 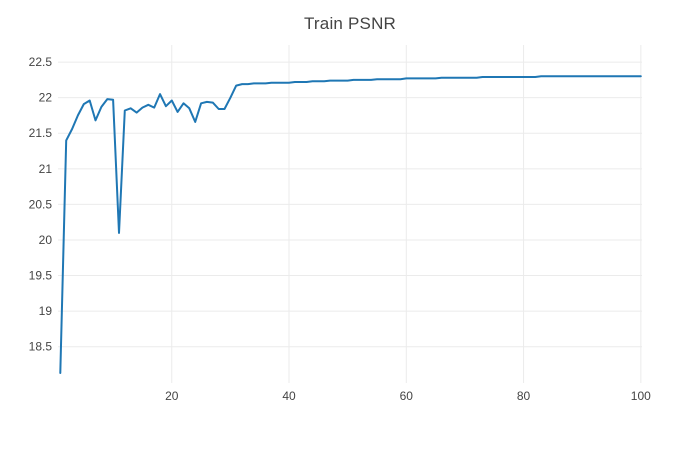 I want to click on x-tick-label: 60, so click(x=407, y=396).